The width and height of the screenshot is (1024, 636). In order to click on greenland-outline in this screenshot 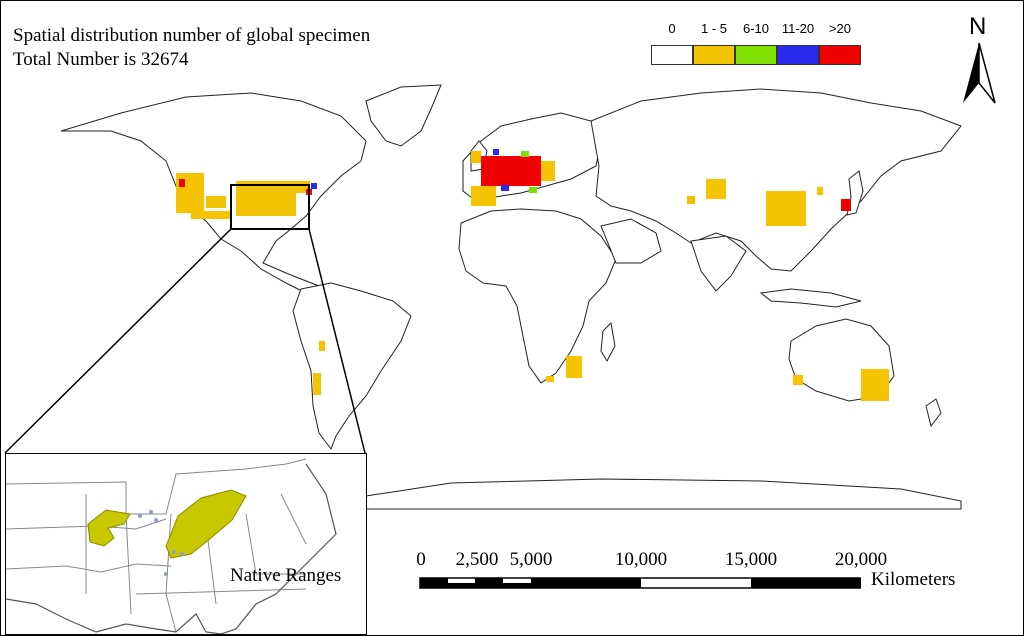, I will do `click(403, 115)`.